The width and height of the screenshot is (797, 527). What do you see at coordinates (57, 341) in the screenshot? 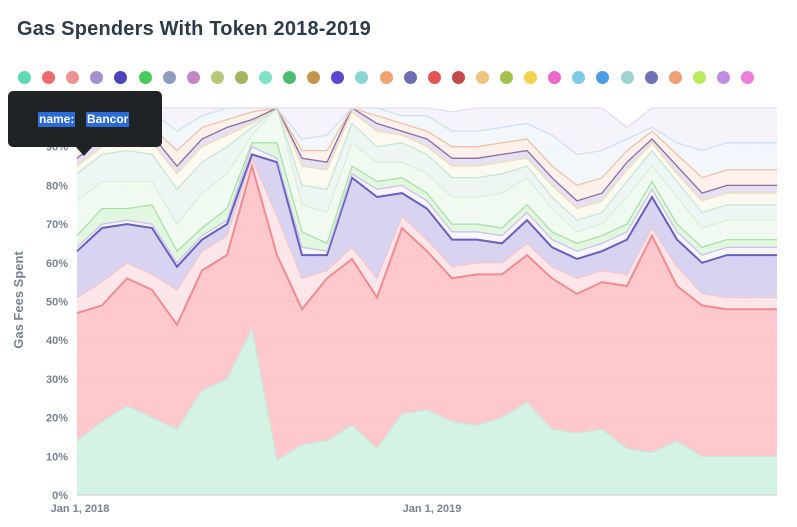
I see `y-tick-label: 40%` at bounding box center [57, 341].